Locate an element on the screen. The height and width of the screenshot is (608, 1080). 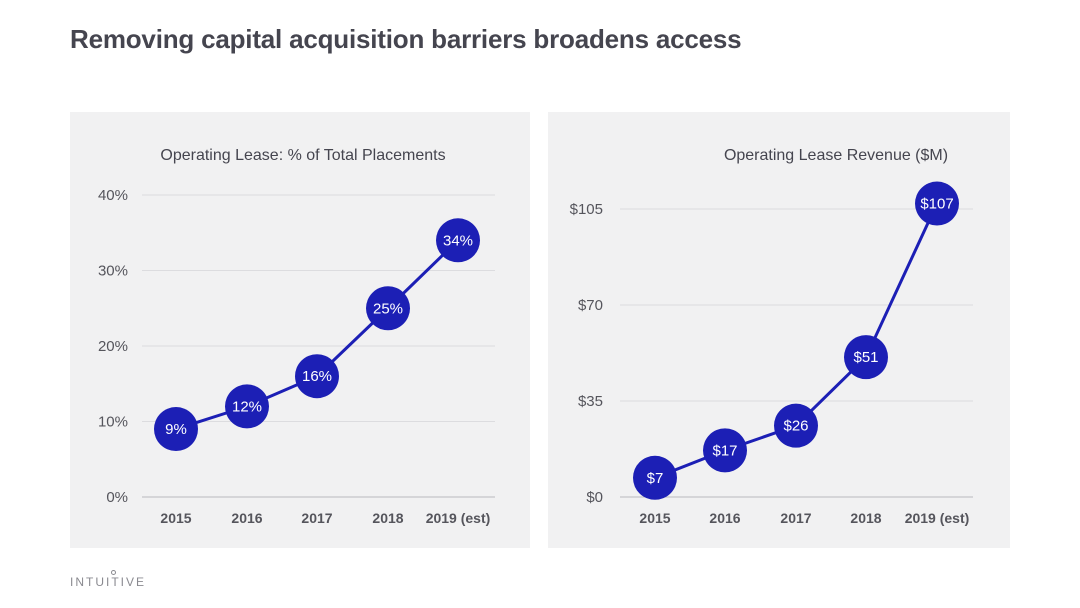
intuitive-logo: INTUITIVE is located at coordinates (108, 579).